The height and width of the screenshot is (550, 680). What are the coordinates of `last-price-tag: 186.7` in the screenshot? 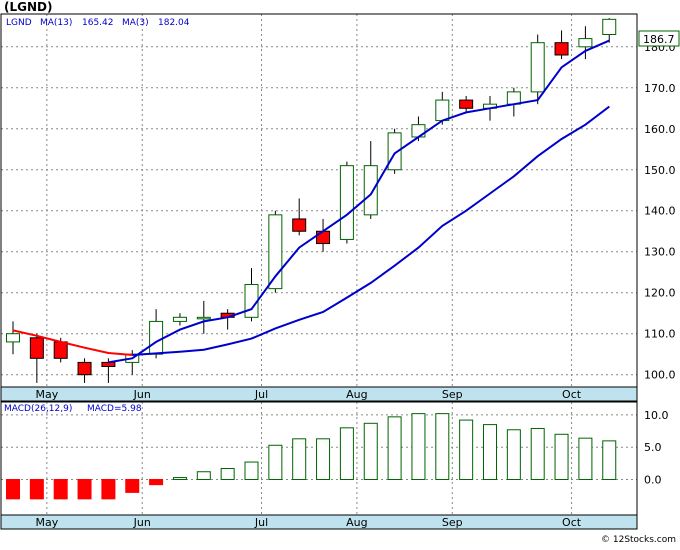 It's located at (659, 38).